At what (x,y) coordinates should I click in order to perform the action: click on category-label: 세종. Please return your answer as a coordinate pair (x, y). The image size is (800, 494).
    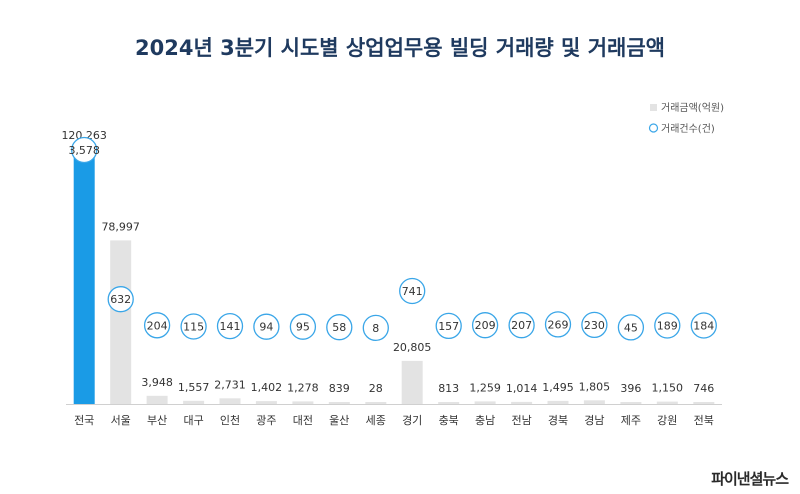
    Looking at the image, I should click on (376, 420).